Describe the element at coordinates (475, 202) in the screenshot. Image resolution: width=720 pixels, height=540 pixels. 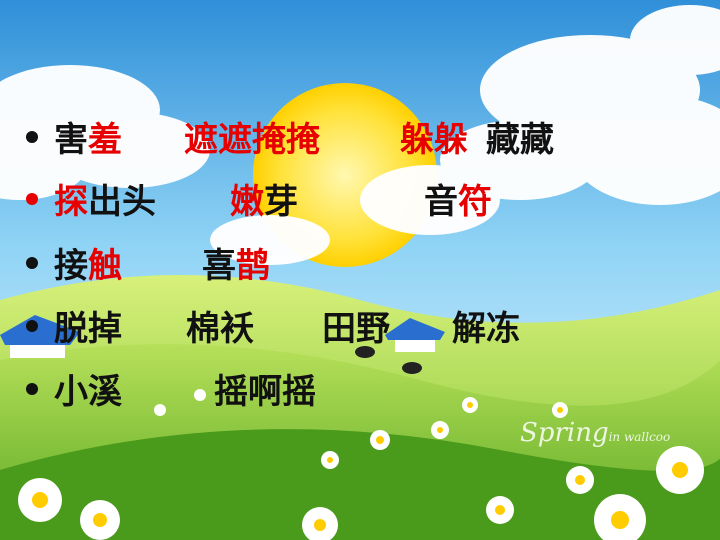
I see `vocab-word: 符` at that location.